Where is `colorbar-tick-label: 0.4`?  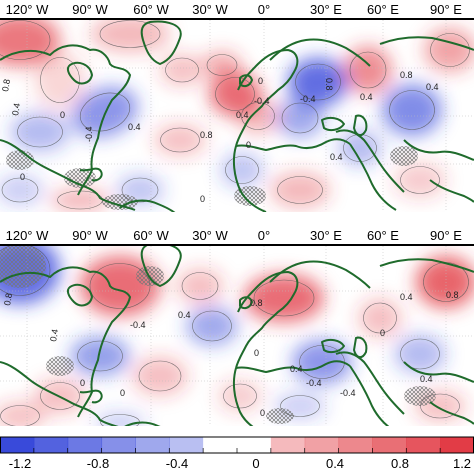
colorbar-tick-label: 0.4 is located at coordinates (335, 463).